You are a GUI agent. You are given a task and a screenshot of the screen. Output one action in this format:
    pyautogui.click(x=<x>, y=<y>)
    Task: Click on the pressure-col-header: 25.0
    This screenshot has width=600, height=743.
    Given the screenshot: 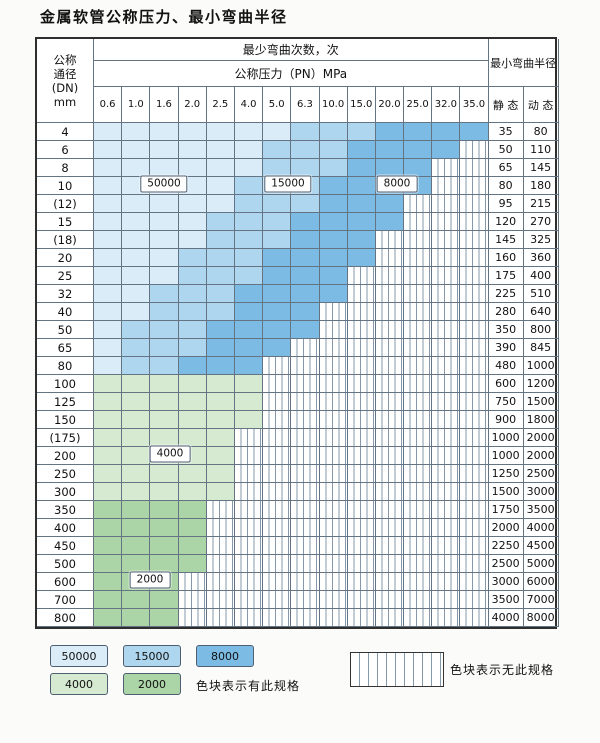 What is the action you would take?
    pyautogui.click(x=418, y=105)
    